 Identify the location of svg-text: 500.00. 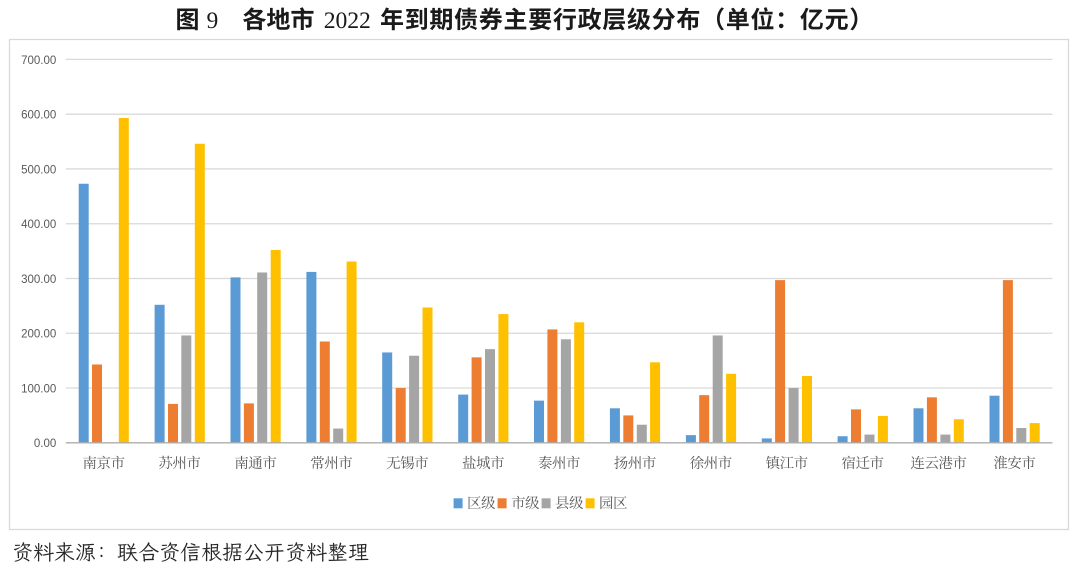
(38, 170).